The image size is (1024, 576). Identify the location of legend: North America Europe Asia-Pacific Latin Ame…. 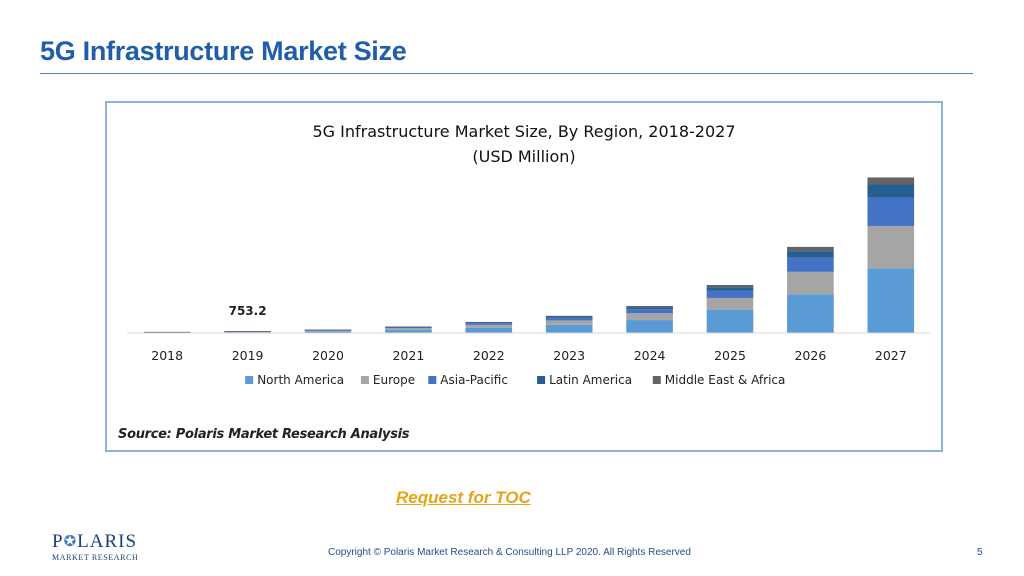
(515, 380).